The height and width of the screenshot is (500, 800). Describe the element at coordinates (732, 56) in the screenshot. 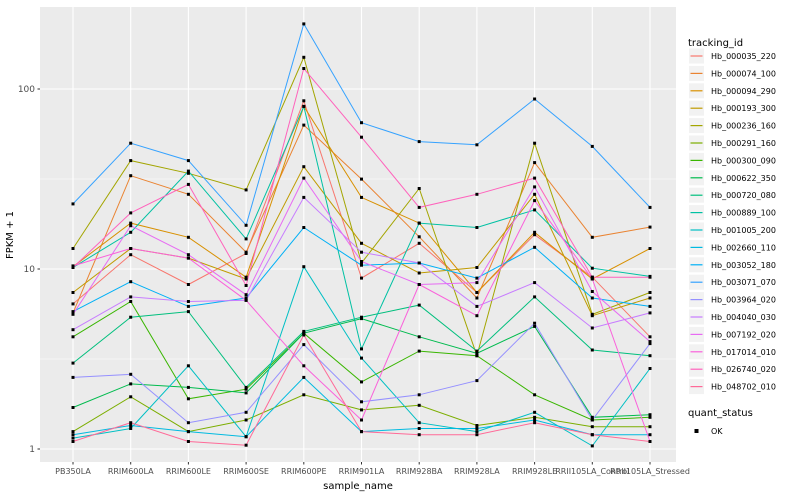

I see `legend-entry: Hb_000035_220` at that location.